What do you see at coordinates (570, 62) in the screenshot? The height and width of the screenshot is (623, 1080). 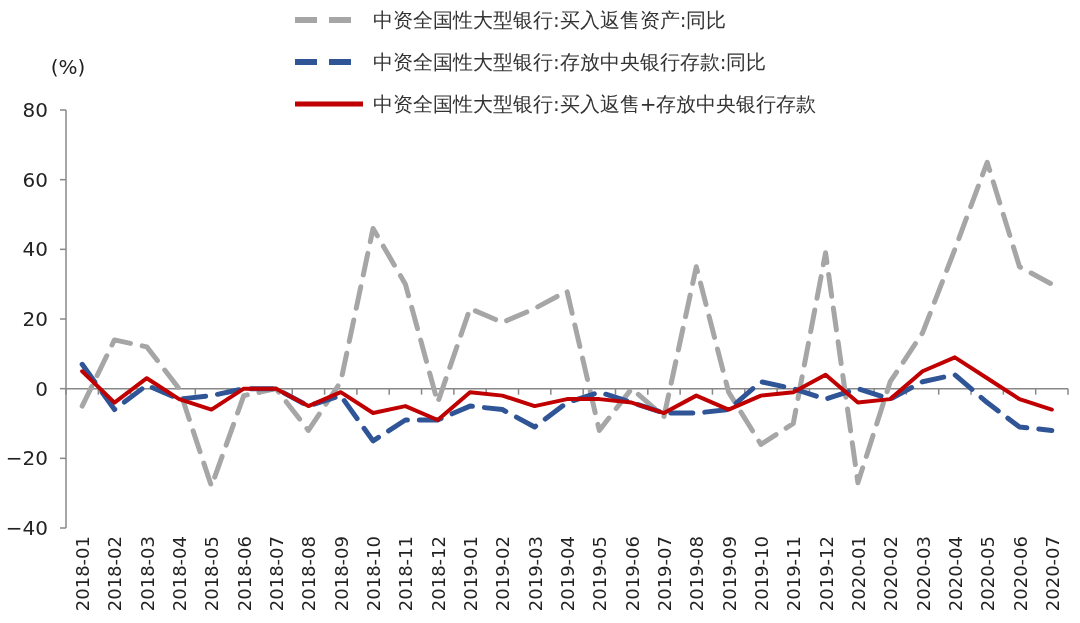 I see `legend-label: 中资全国性大型银行:存放中央银行存款:同比` at bounding box center [570, 62].